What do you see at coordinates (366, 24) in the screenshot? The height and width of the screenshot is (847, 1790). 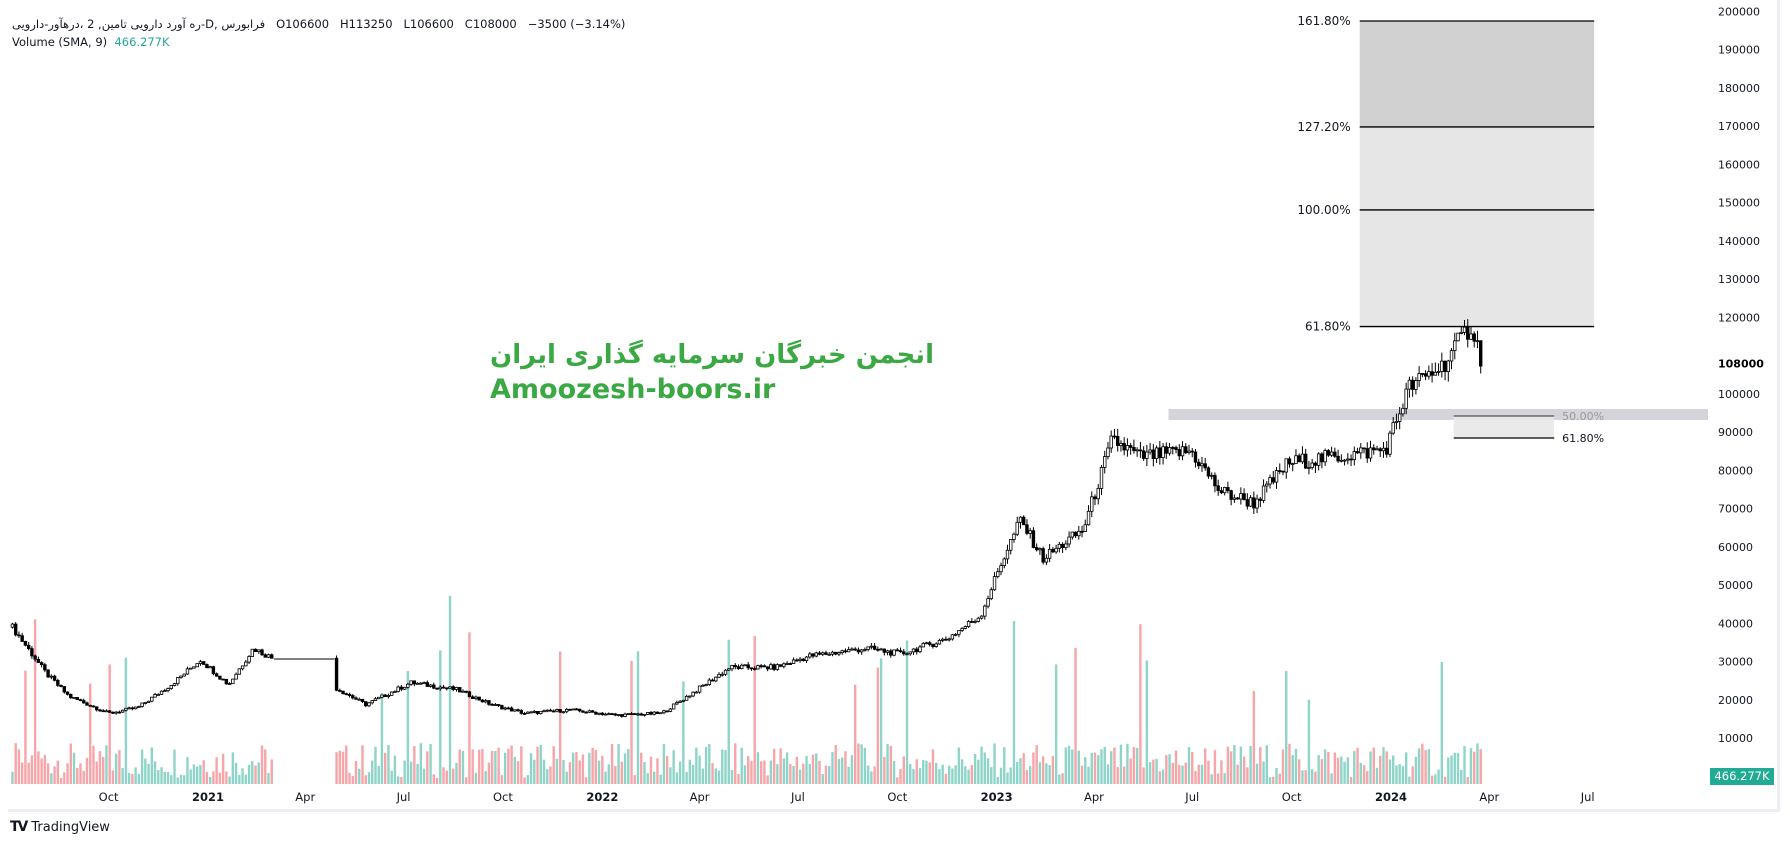 I see `high-value: H113250` at bounding box center [366, 24].